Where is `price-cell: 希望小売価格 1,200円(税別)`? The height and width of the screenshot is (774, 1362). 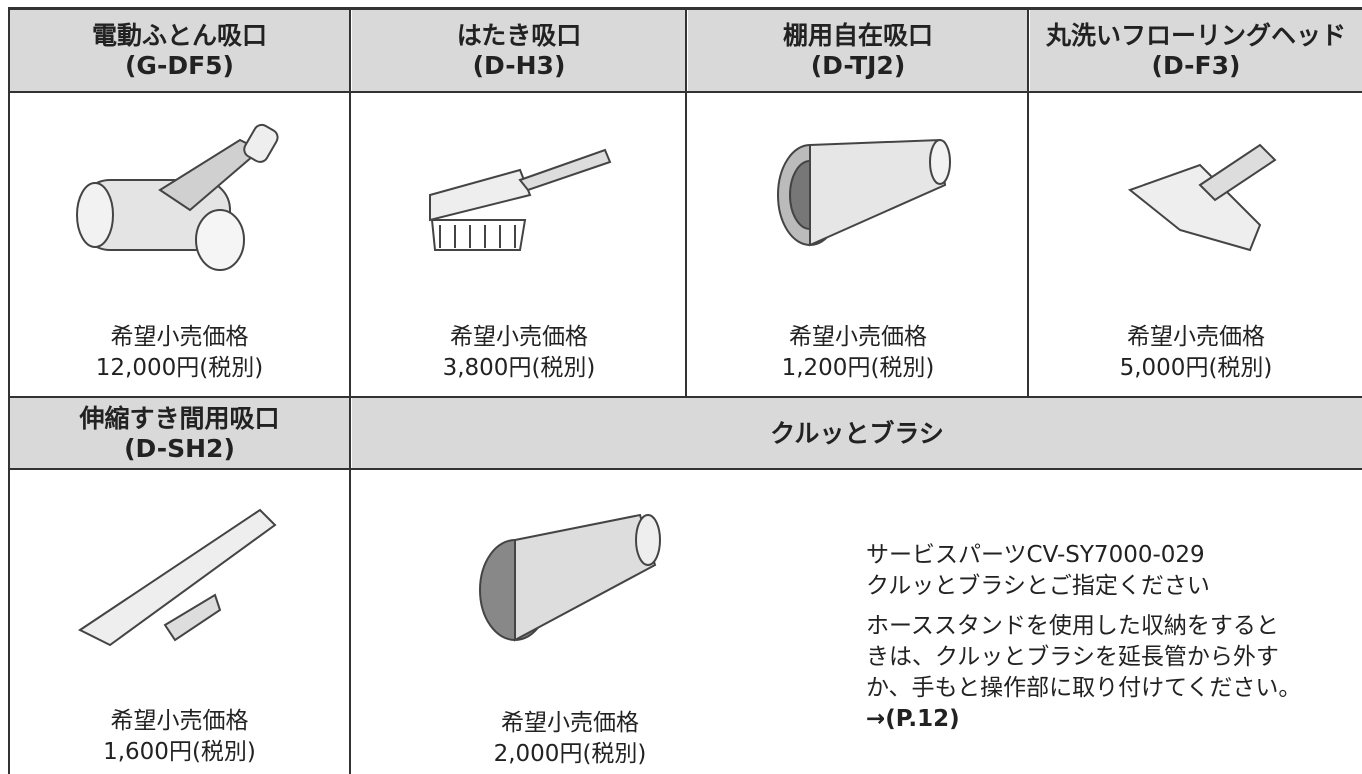 price-cell: 希望小売価格 1,200円(税別) is located at coordinates (858, 353).